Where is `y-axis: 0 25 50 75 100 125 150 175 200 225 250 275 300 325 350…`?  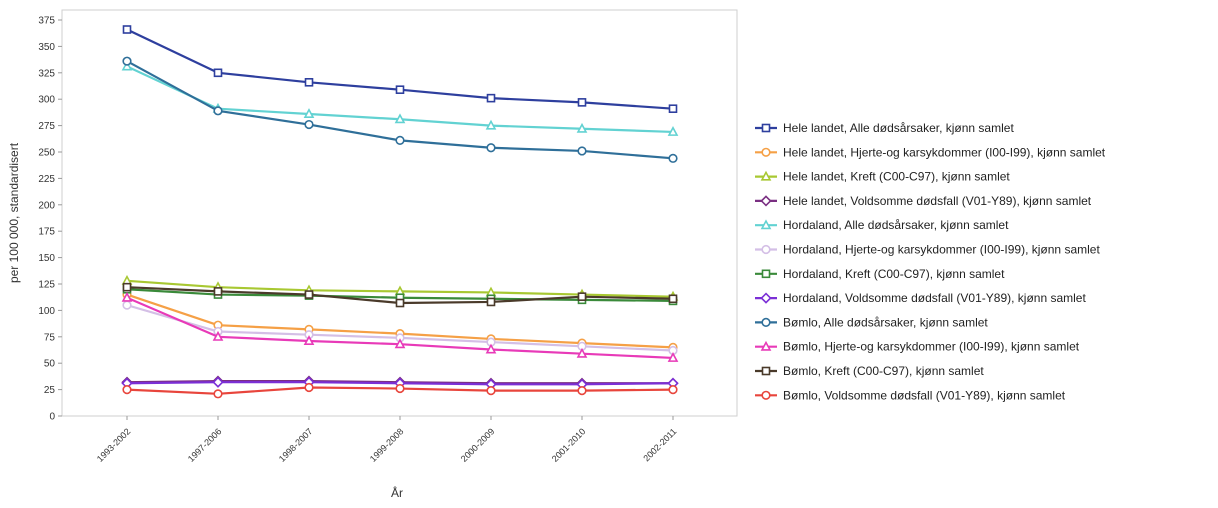 y-axis: 0 25 50 75 100 125 150 175 200 225 250 275 300 325 350… is located at coordinates (50, 219).